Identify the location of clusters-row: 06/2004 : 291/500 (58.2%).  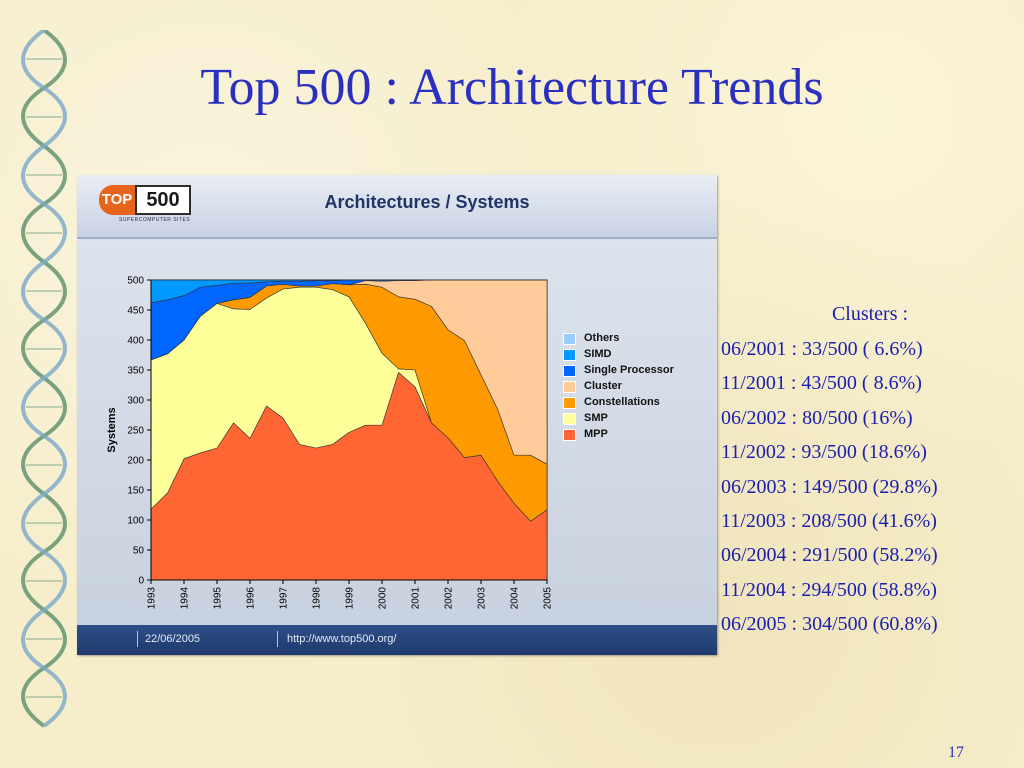
(829, 555).